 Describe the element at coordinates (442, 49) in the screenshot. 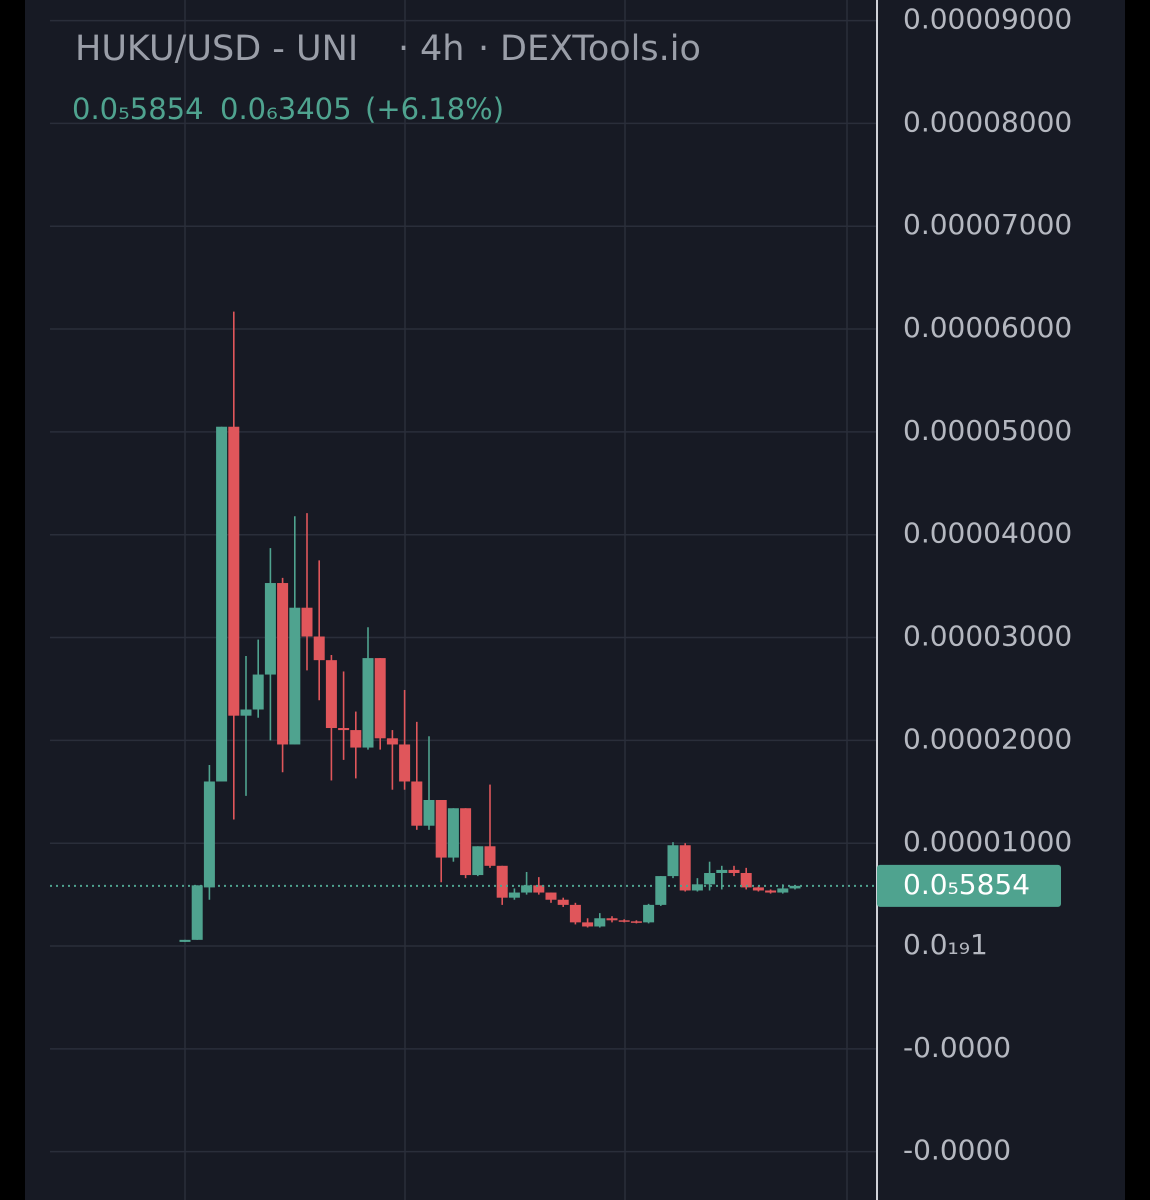

I see `interval: 4h` at that location.